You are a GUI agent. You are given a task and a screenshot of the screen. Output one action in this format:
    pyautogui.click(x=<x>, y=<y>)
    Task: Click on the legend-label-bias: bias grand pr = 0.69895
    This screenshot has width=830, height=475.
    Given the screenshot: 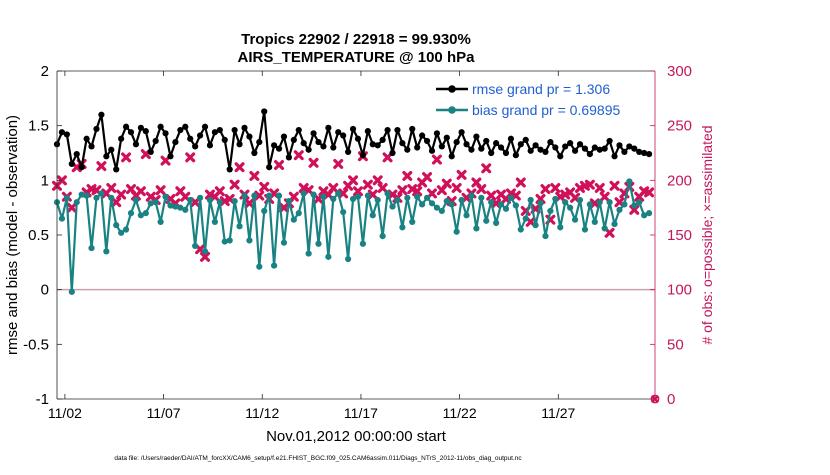 What is the action you would take?
    pyautogui.click(x=546, y=110)
    